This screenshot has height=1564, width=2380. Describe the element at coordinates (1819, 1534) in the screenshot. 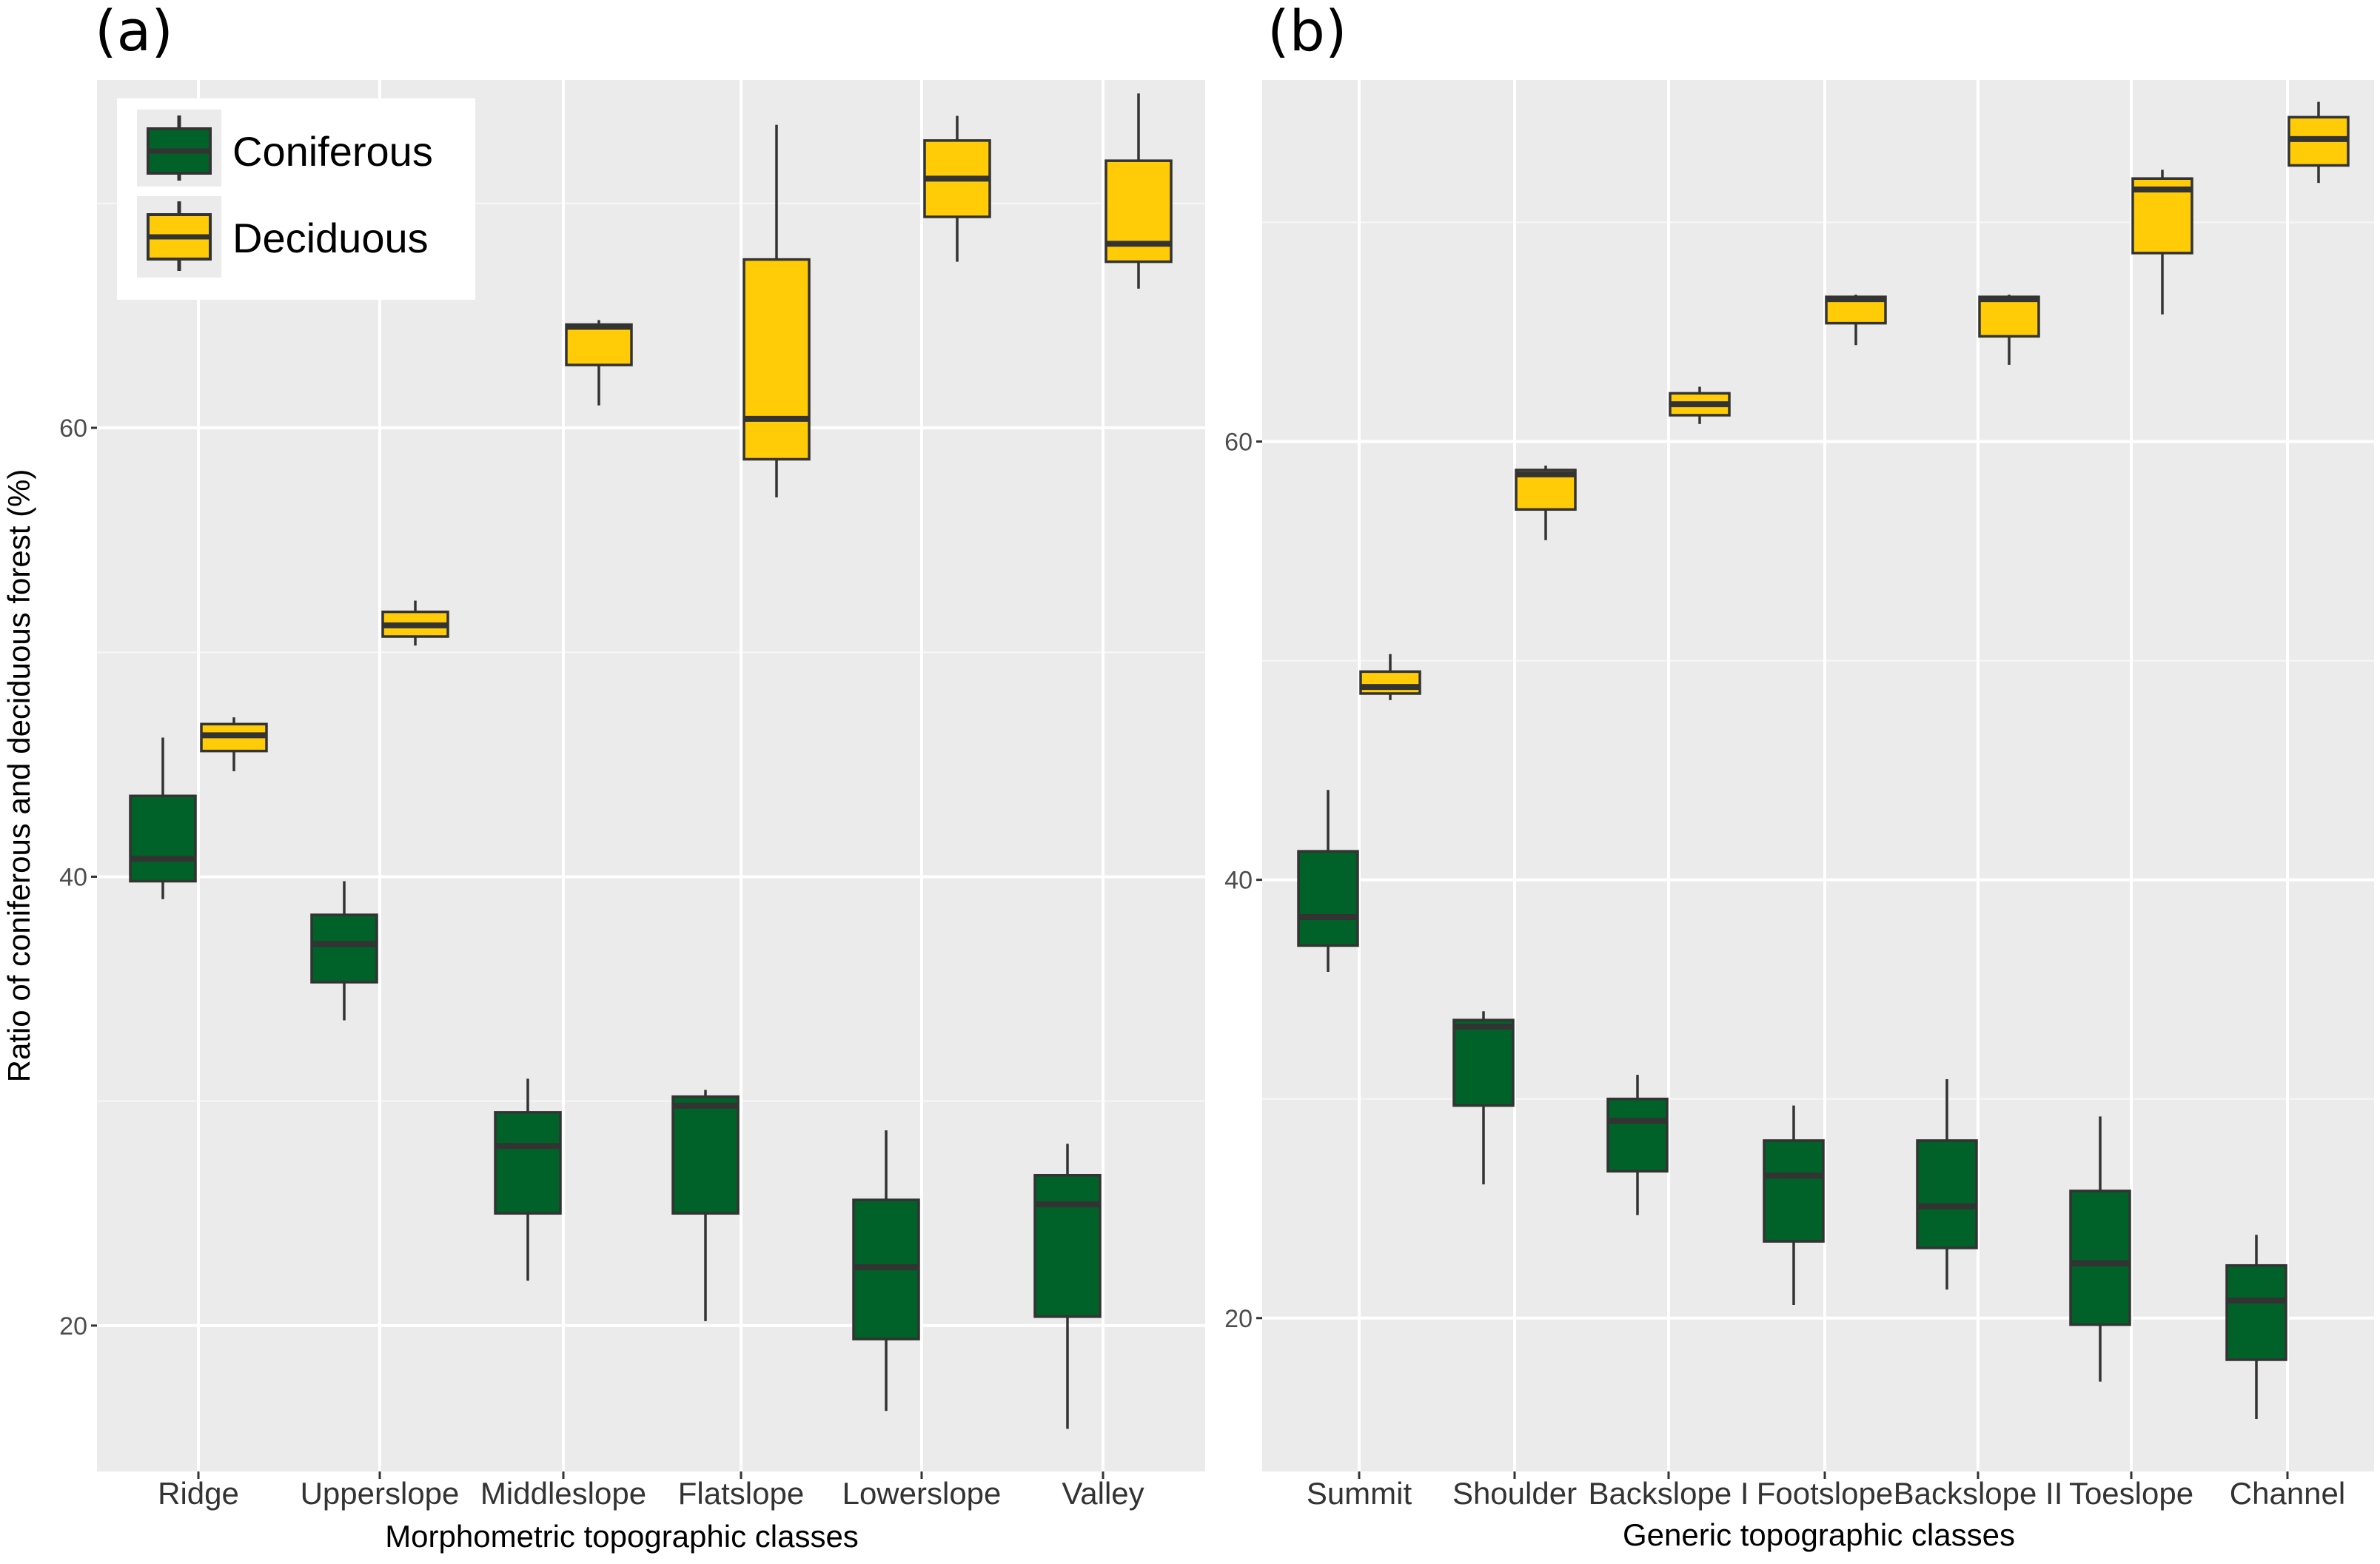

I see `panel-b-x-axis-title: Generic topographic classes` at that location.